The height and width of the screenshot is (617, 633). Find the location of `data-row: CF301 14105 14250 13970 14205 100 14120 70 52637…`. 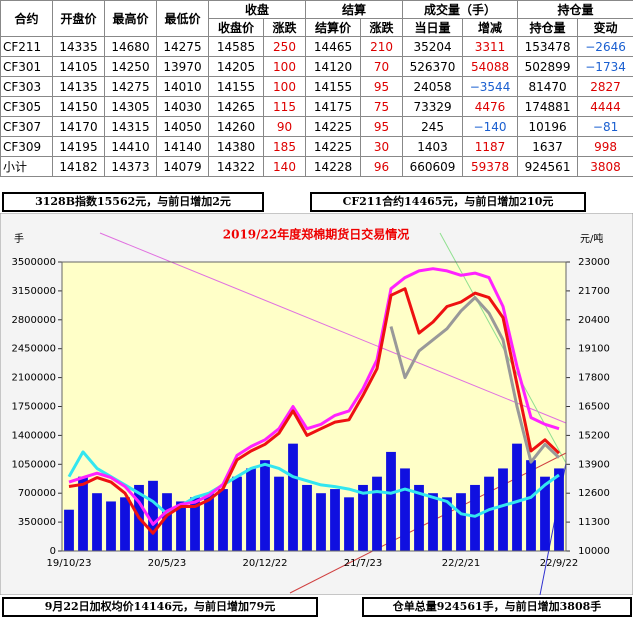

data-row: CF301 14105 14250 13970 14205 100 14120 70 52637… is located at coordinates (316, 66).